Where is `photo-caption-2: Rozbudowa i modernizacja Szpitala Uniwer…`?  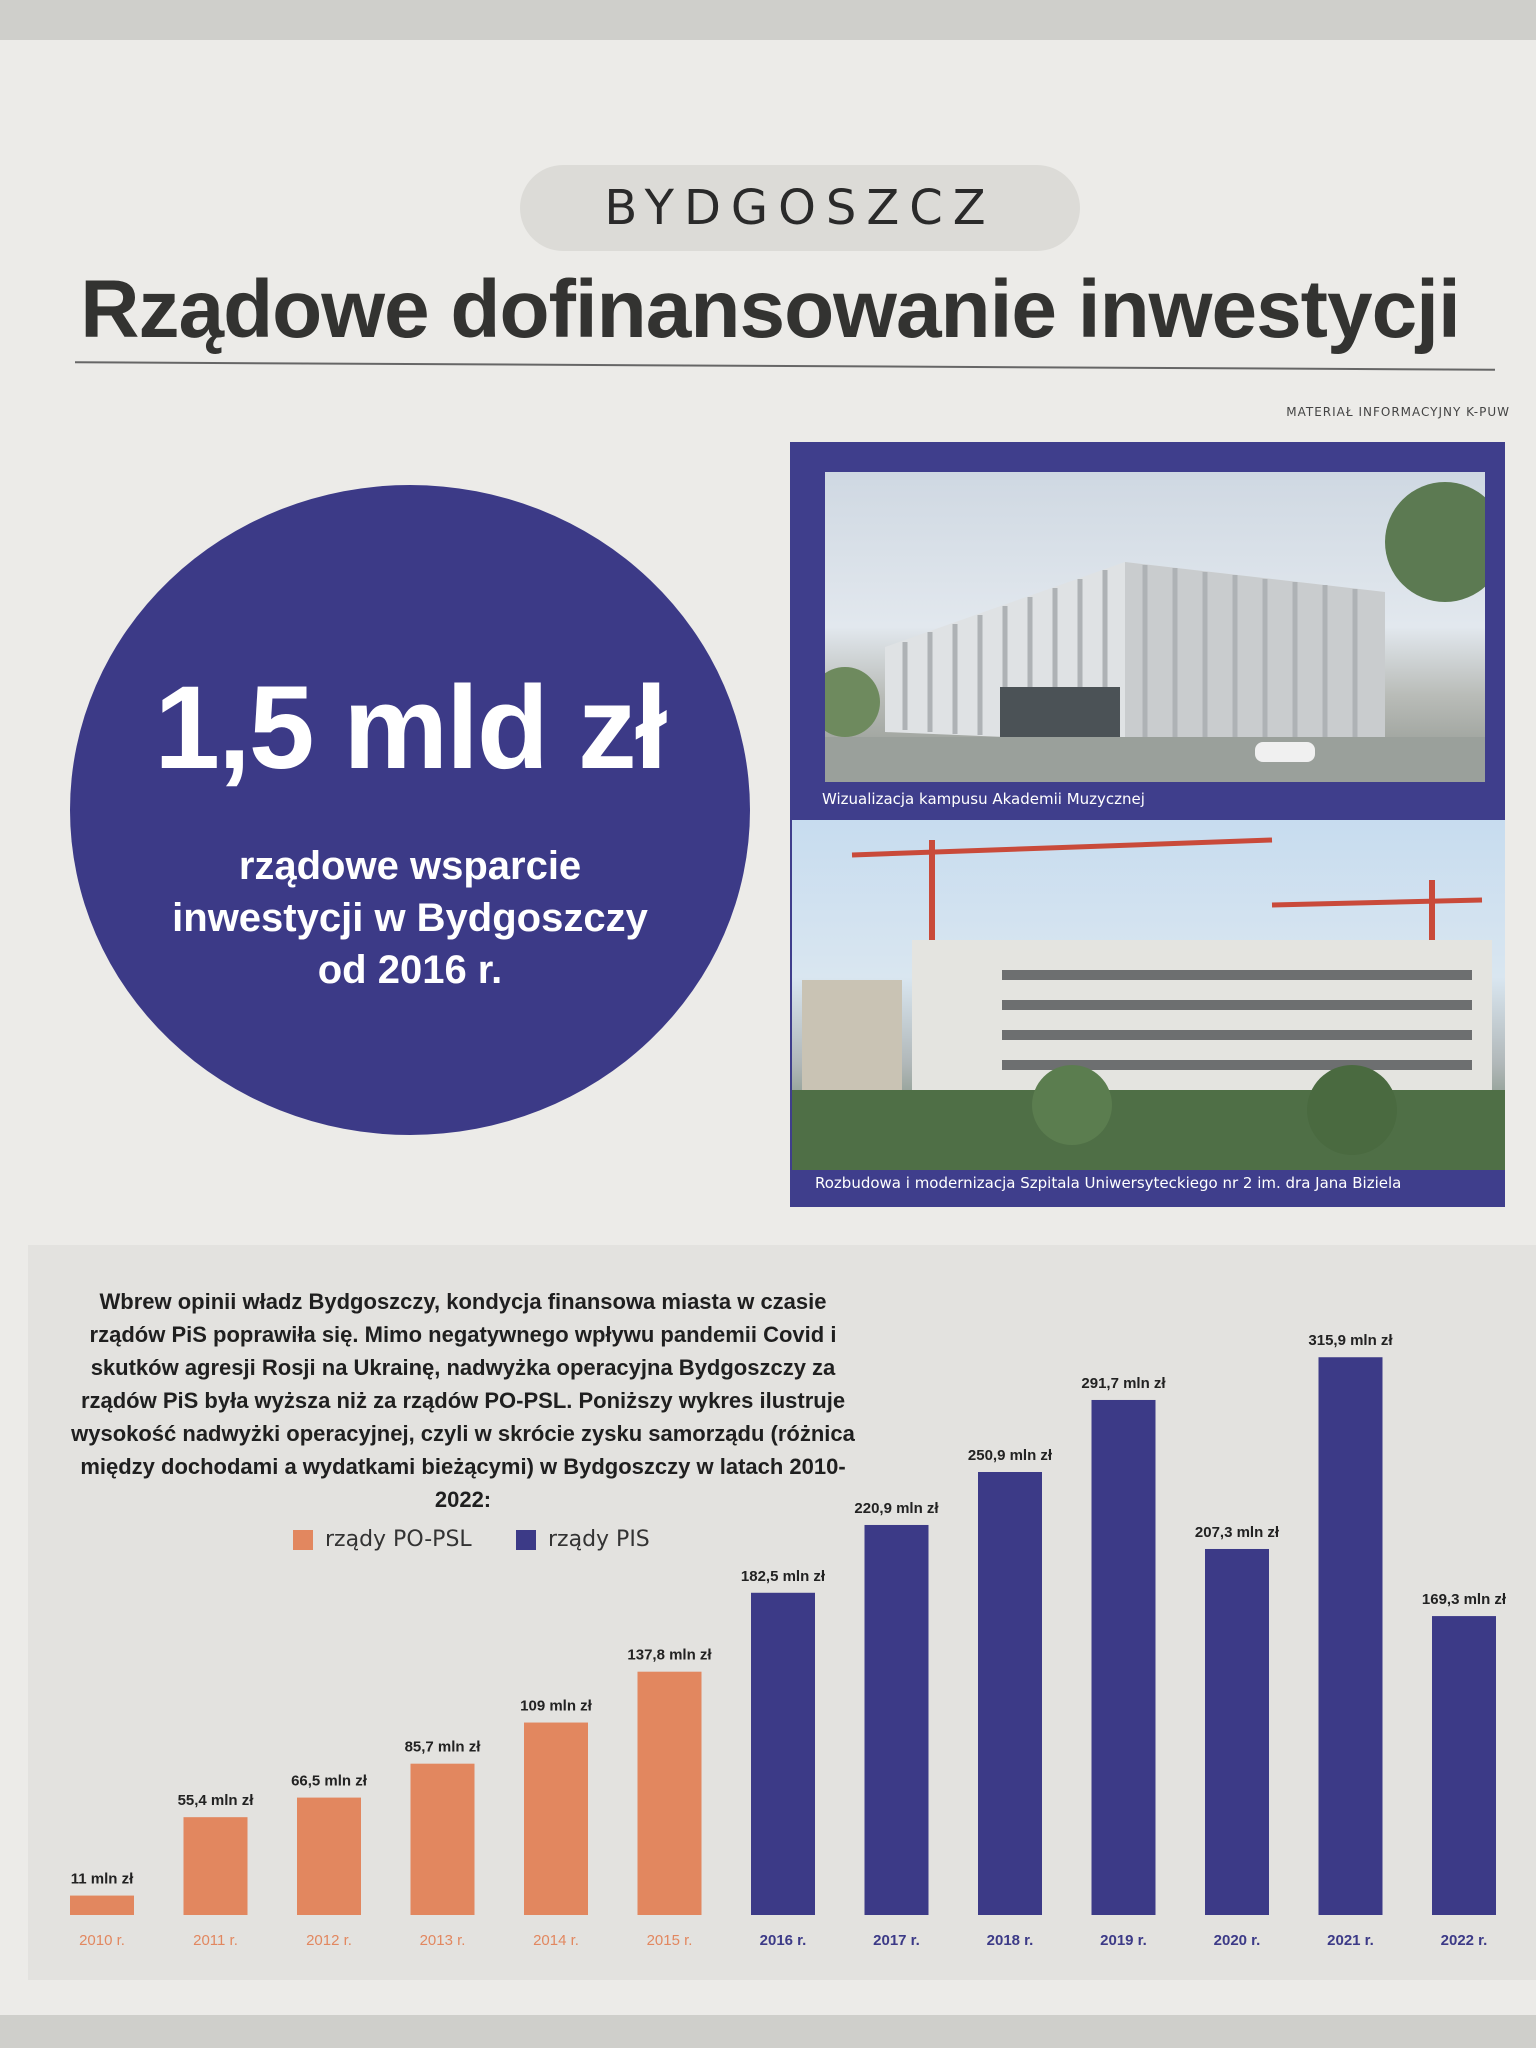 photo-caption-2: Rozbudowa i modernizacja Szpitala Uniwer… is located at coordinates (1108, 1183).